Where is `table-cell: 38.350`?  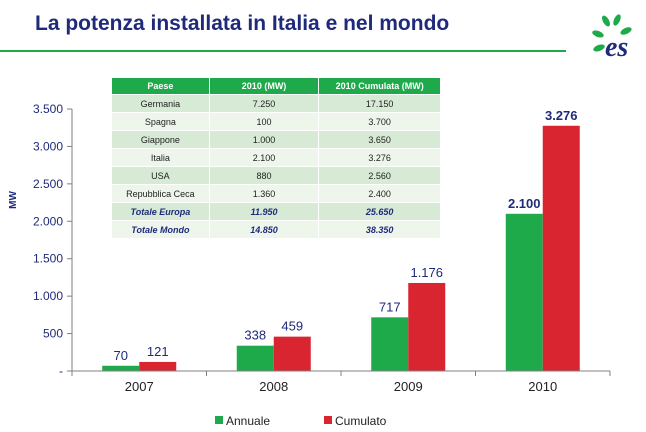
table-cell: 38.350 is located at coordinates (379, 229).